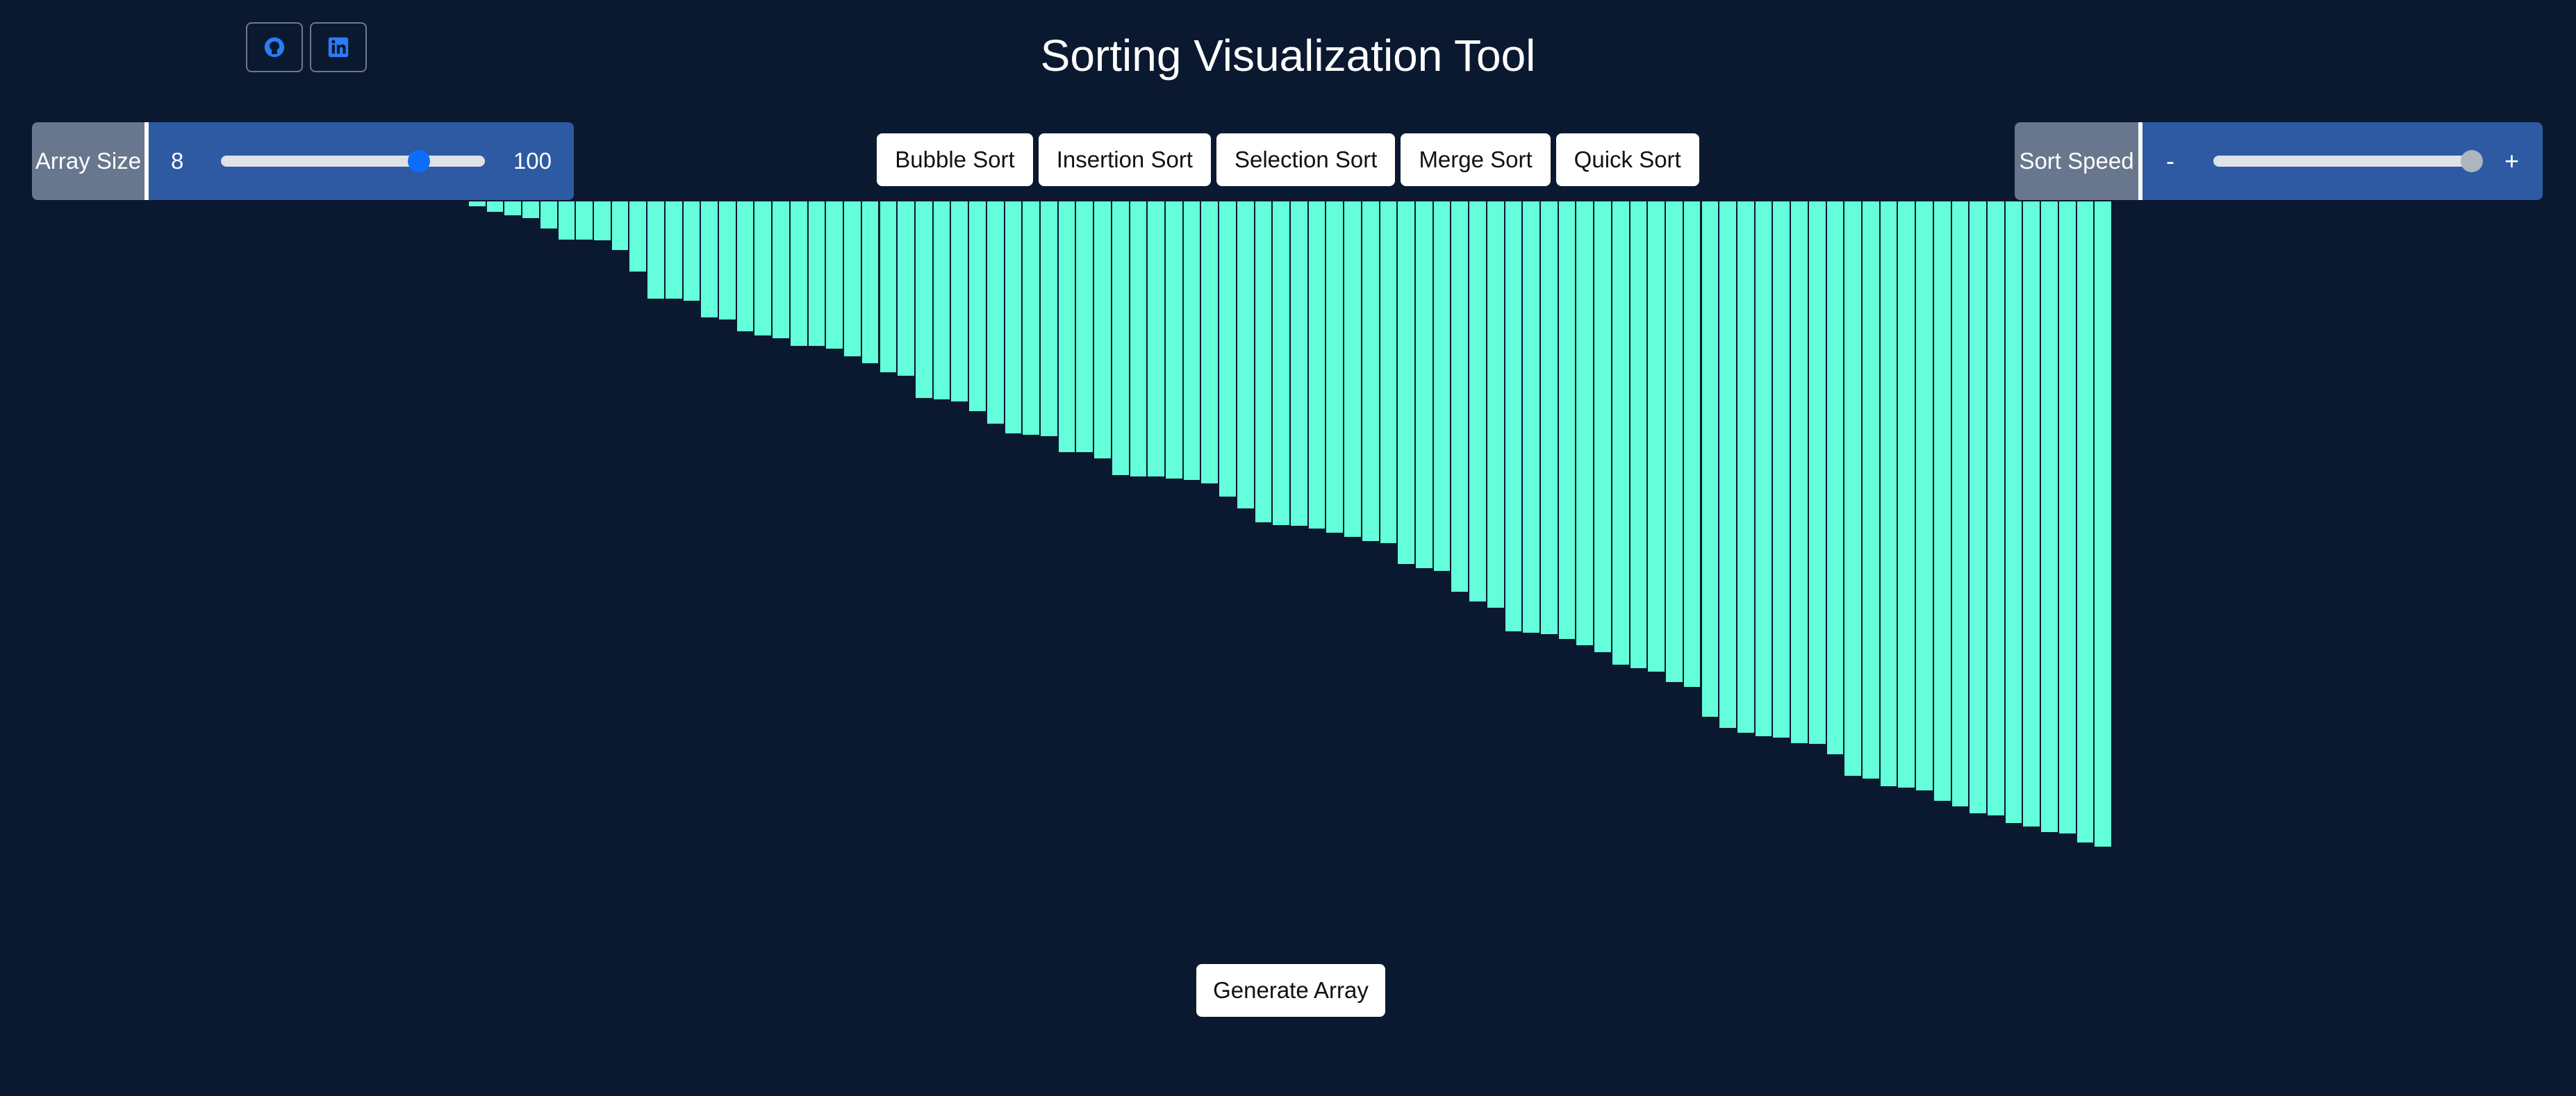 Image resolution: width=2576 pixels, height=1096 pixels. Describe the element at coordinates (533, 161) in the screenshot. I see `array-size-max: 100` at that location.